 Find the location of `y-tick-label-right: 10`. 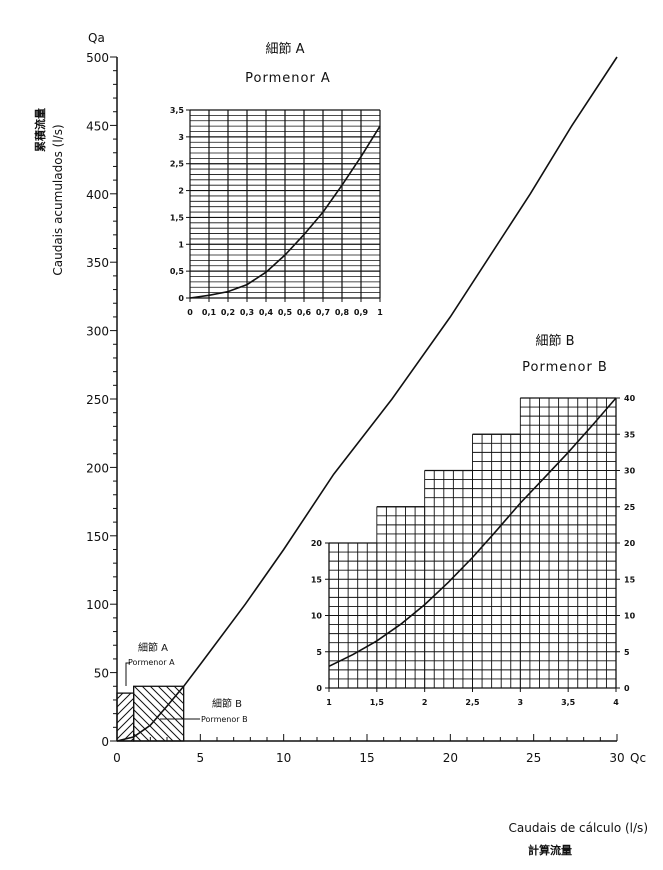

y-tick-label-right: 10 is located at coordinates (630, 616).